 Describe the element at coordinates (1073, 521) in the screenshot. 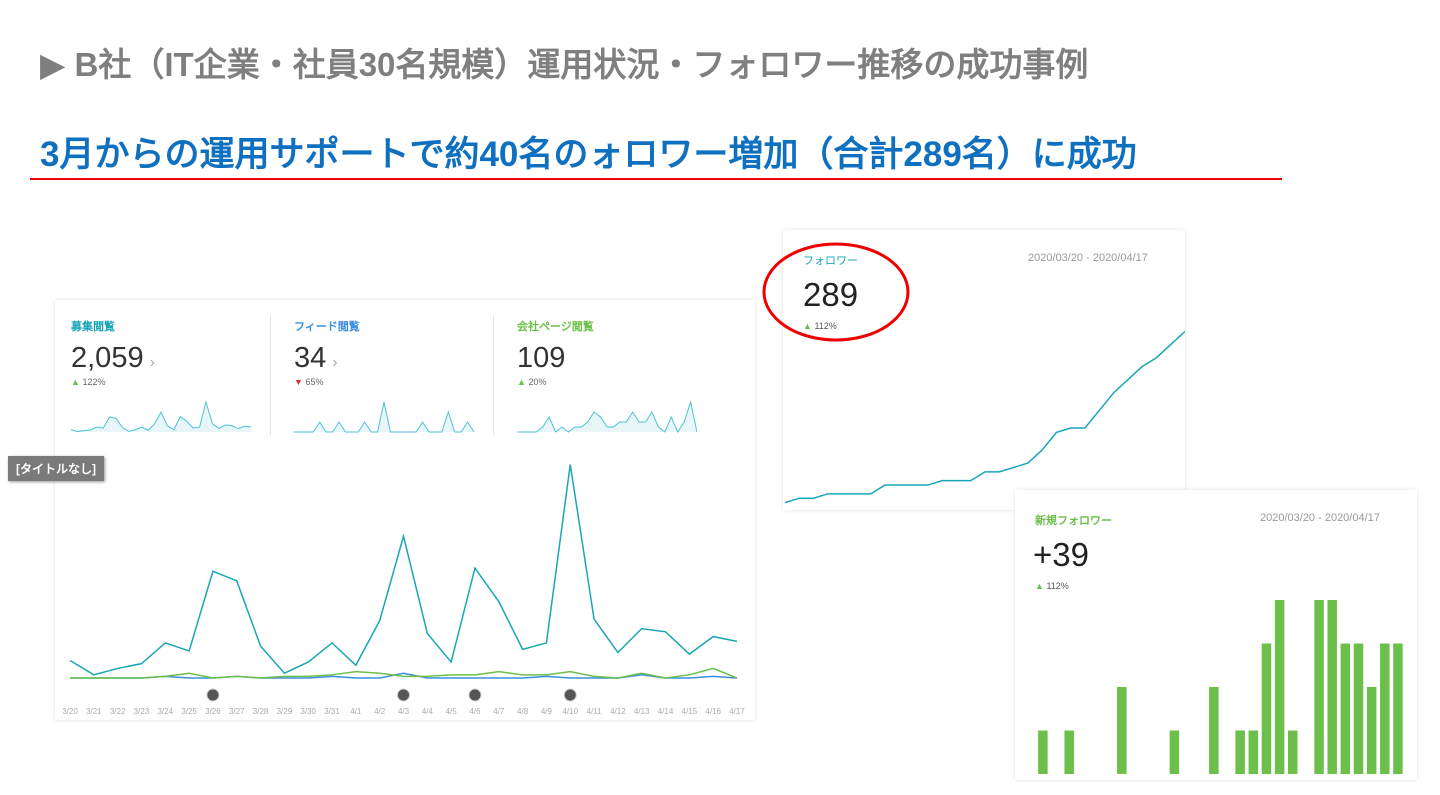

I see `new-followers-label: 新規フォロワー` at that location.